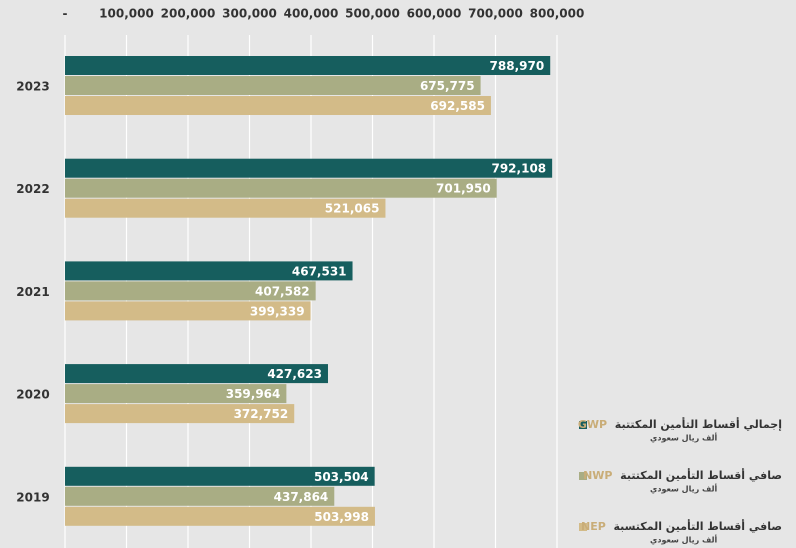  I want to click on legend-label: NWP صافي أقساط التأمين المكتتبة, so click(682, 475).